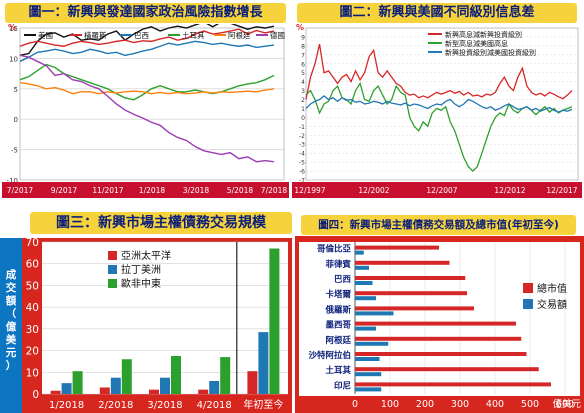 The width and height of the screenshot is (584, 413). Describe the element at coordinates (32, 330) in the screenshot. I see `chart3-y-tick-label: 30` at that location.